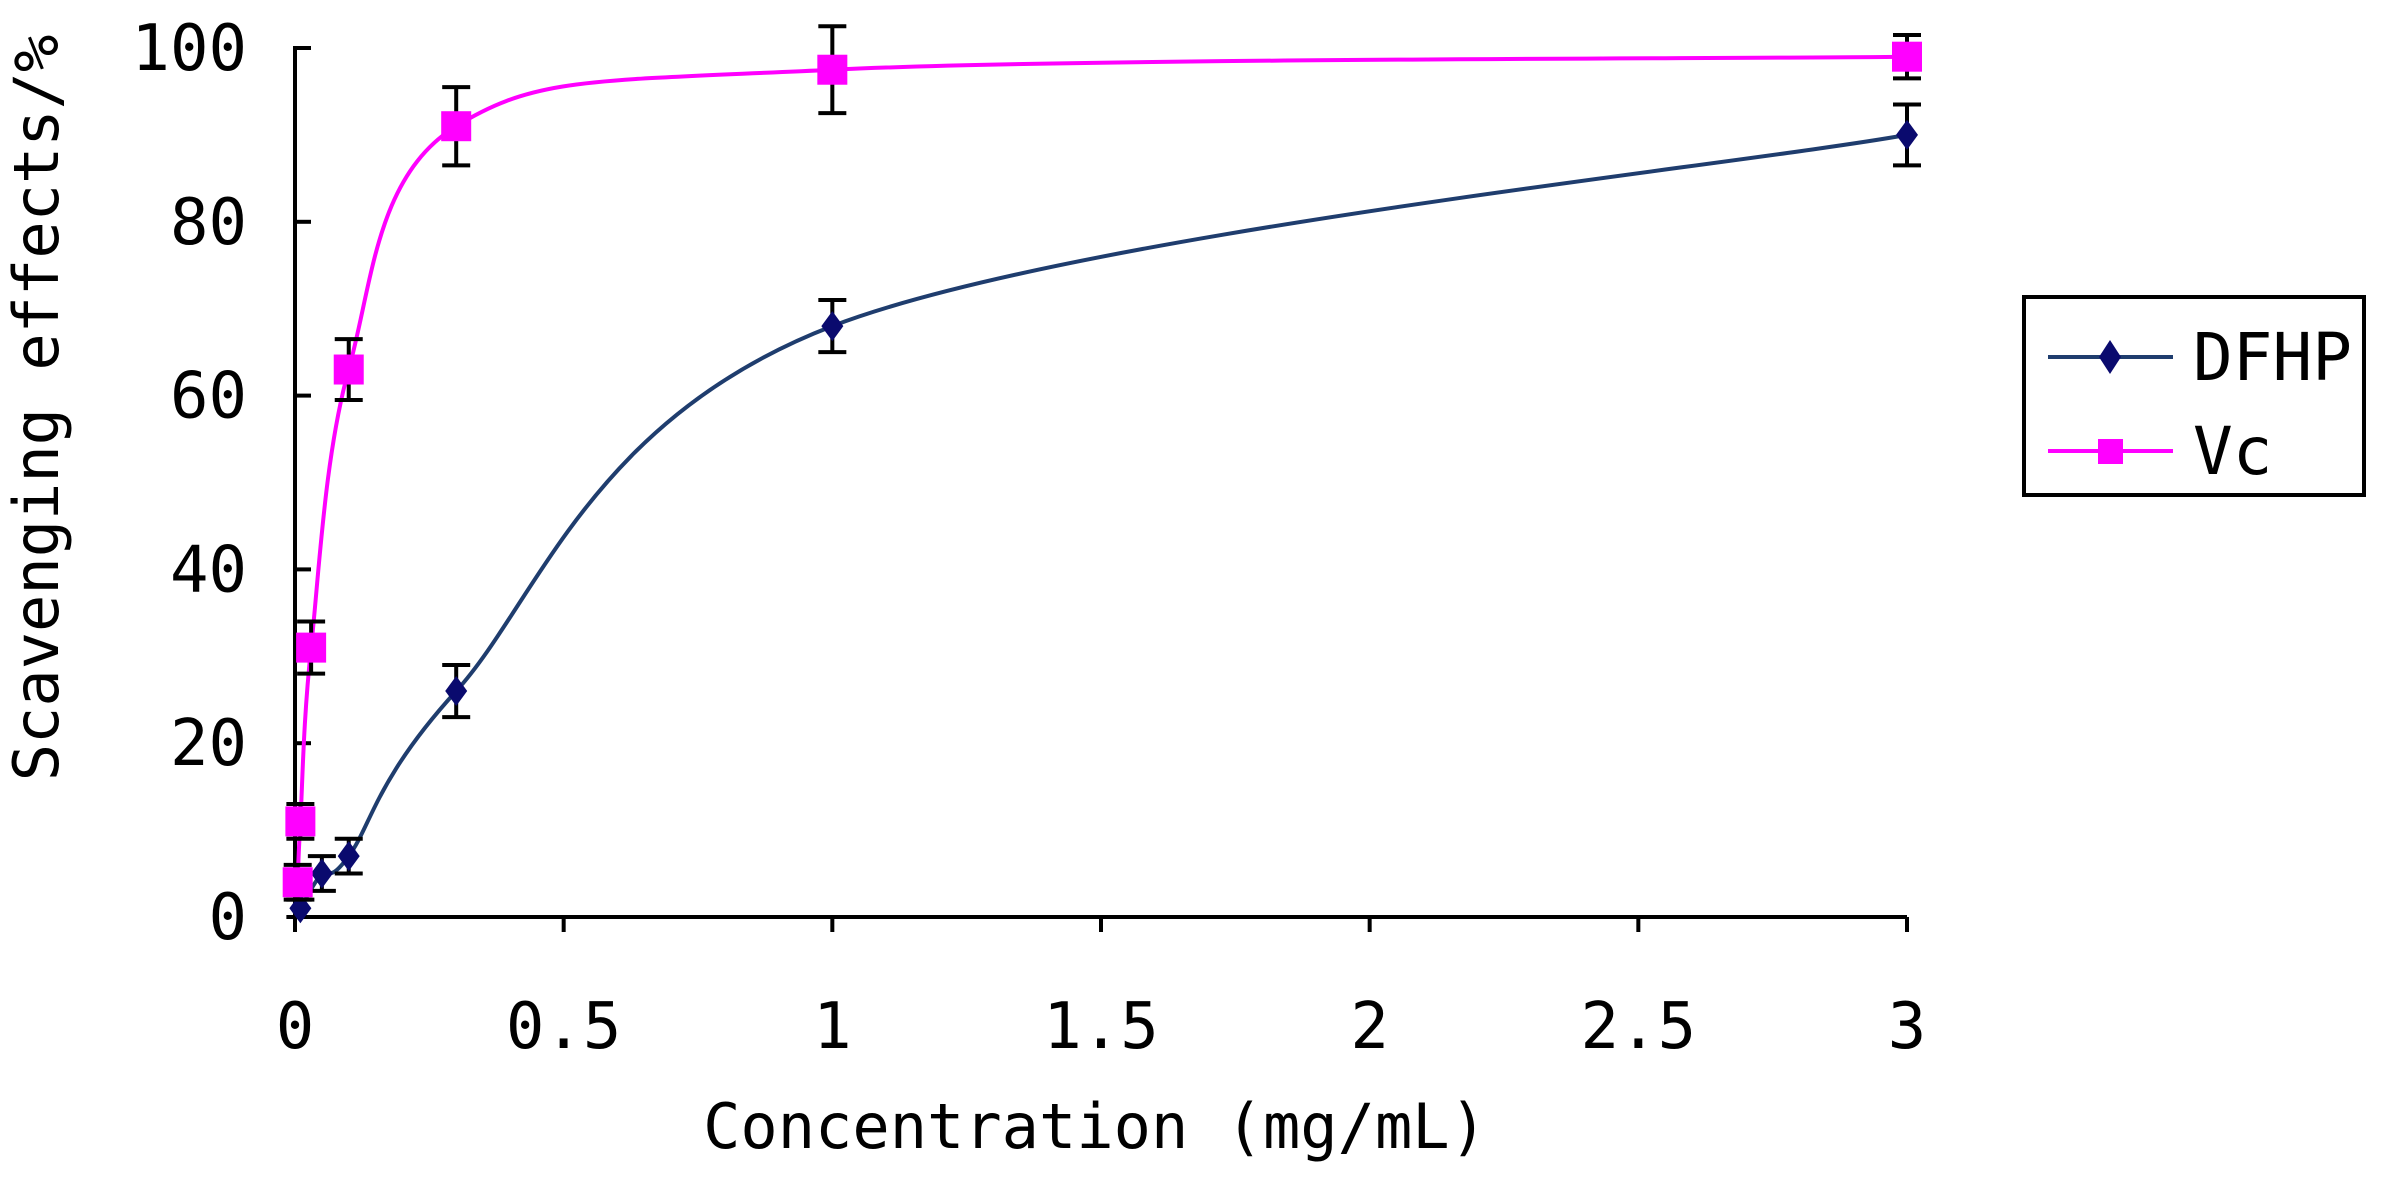  What do you see at coordinates (564, 1027) in the screenshot?
I see `x-tick-label: 0.5` at bounding box center [564, 1027].